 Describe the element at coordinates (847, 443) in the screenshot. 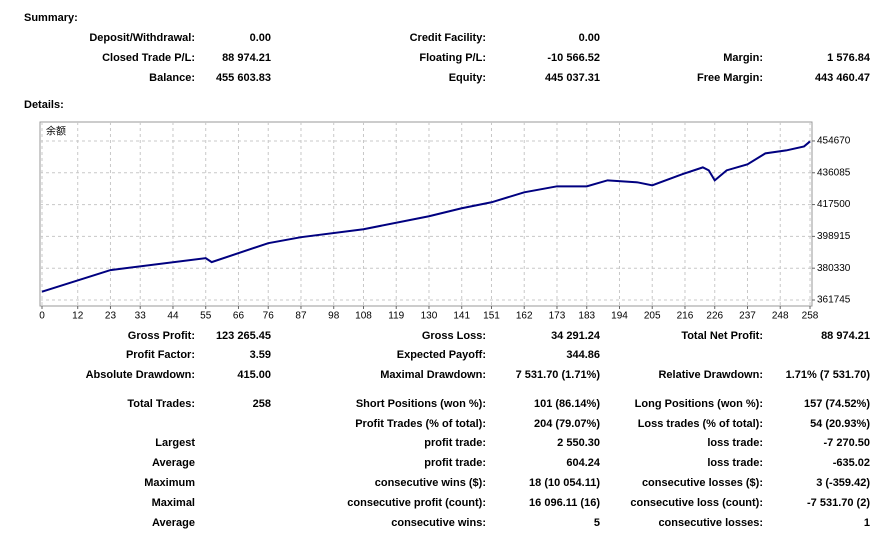

I see `value: -7 270.50` at that location.